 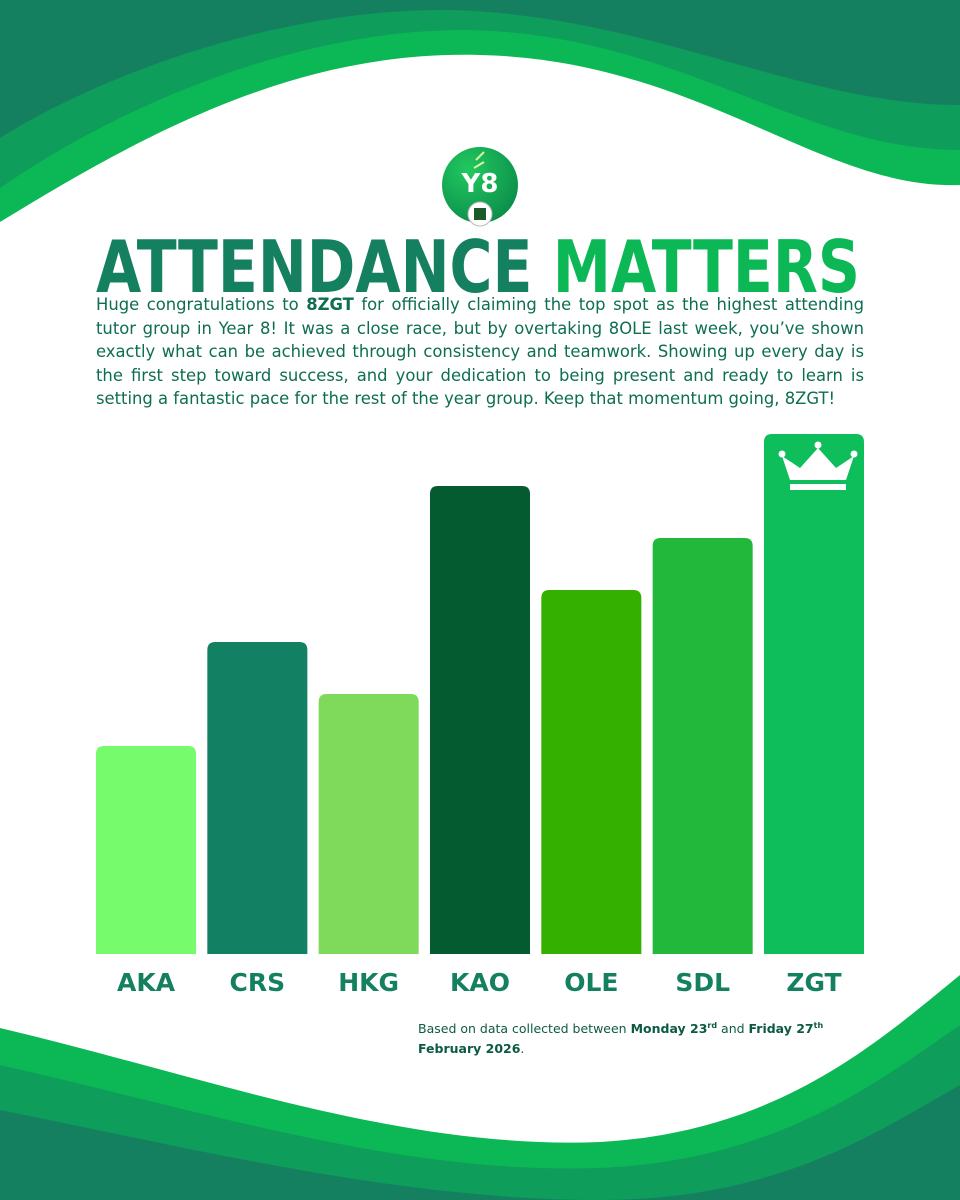 I want to click on crest-shield, so click(x=480, y=214).